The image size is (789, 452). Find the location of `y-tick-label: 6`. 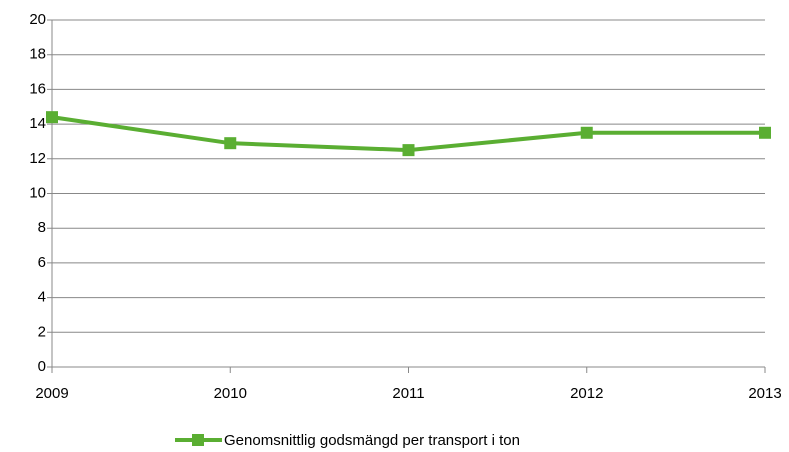

y-tick-label: 6 is located at coordinates (42, 262).